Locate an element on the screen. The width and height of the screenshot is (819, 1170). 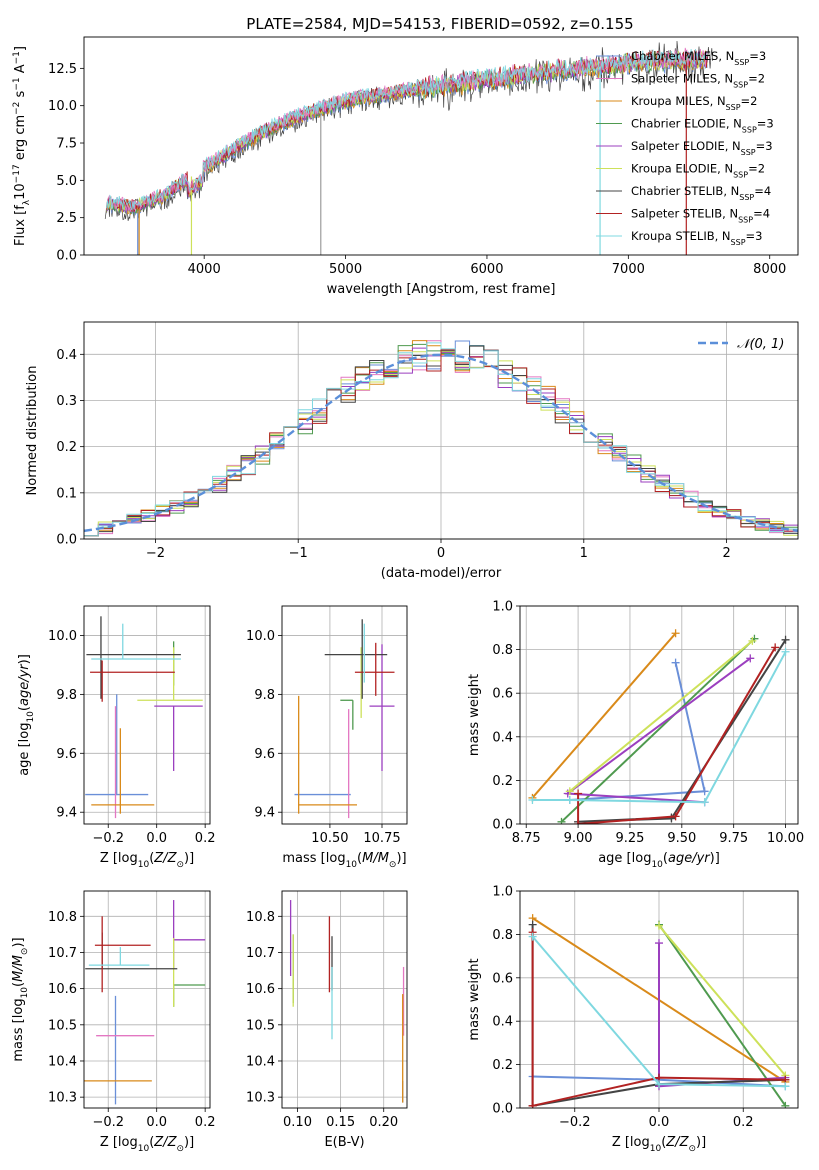
residuals-plot-area is located at coordinates (441, 439).